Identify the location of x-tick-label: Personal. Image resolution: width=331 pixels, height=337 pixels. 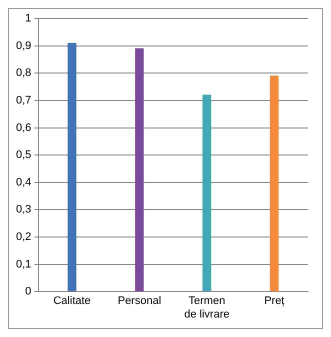
(140, 301).